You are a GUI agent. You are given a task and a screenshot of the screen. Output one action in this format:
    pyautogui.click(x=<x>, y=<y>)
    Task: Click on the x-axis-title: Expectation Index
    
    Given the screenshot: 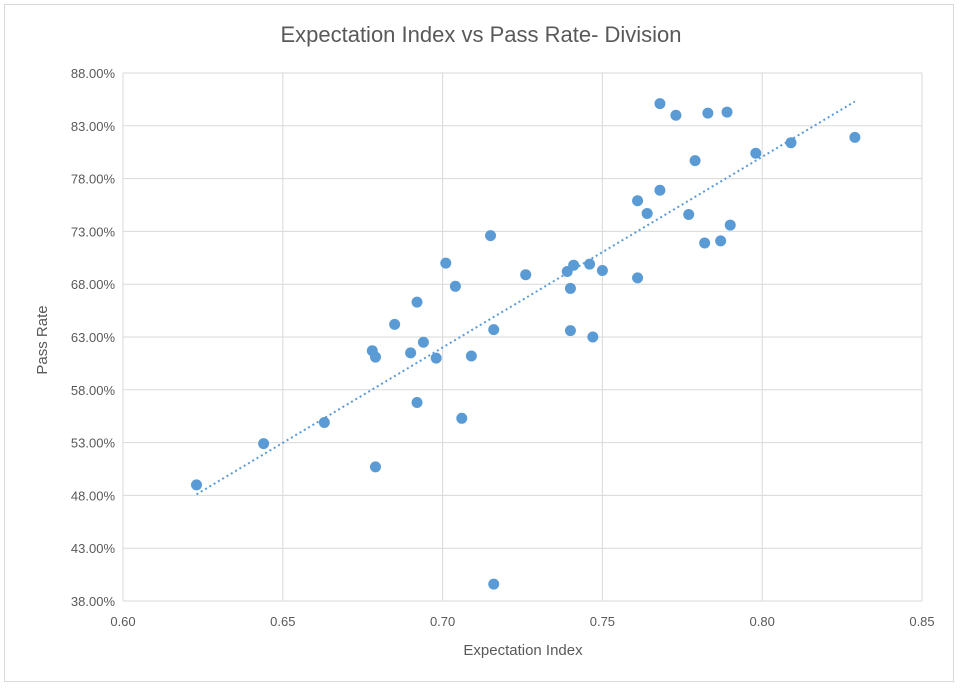 What is the action you would take?
    pyautogui.click(x=523, y=650)
    